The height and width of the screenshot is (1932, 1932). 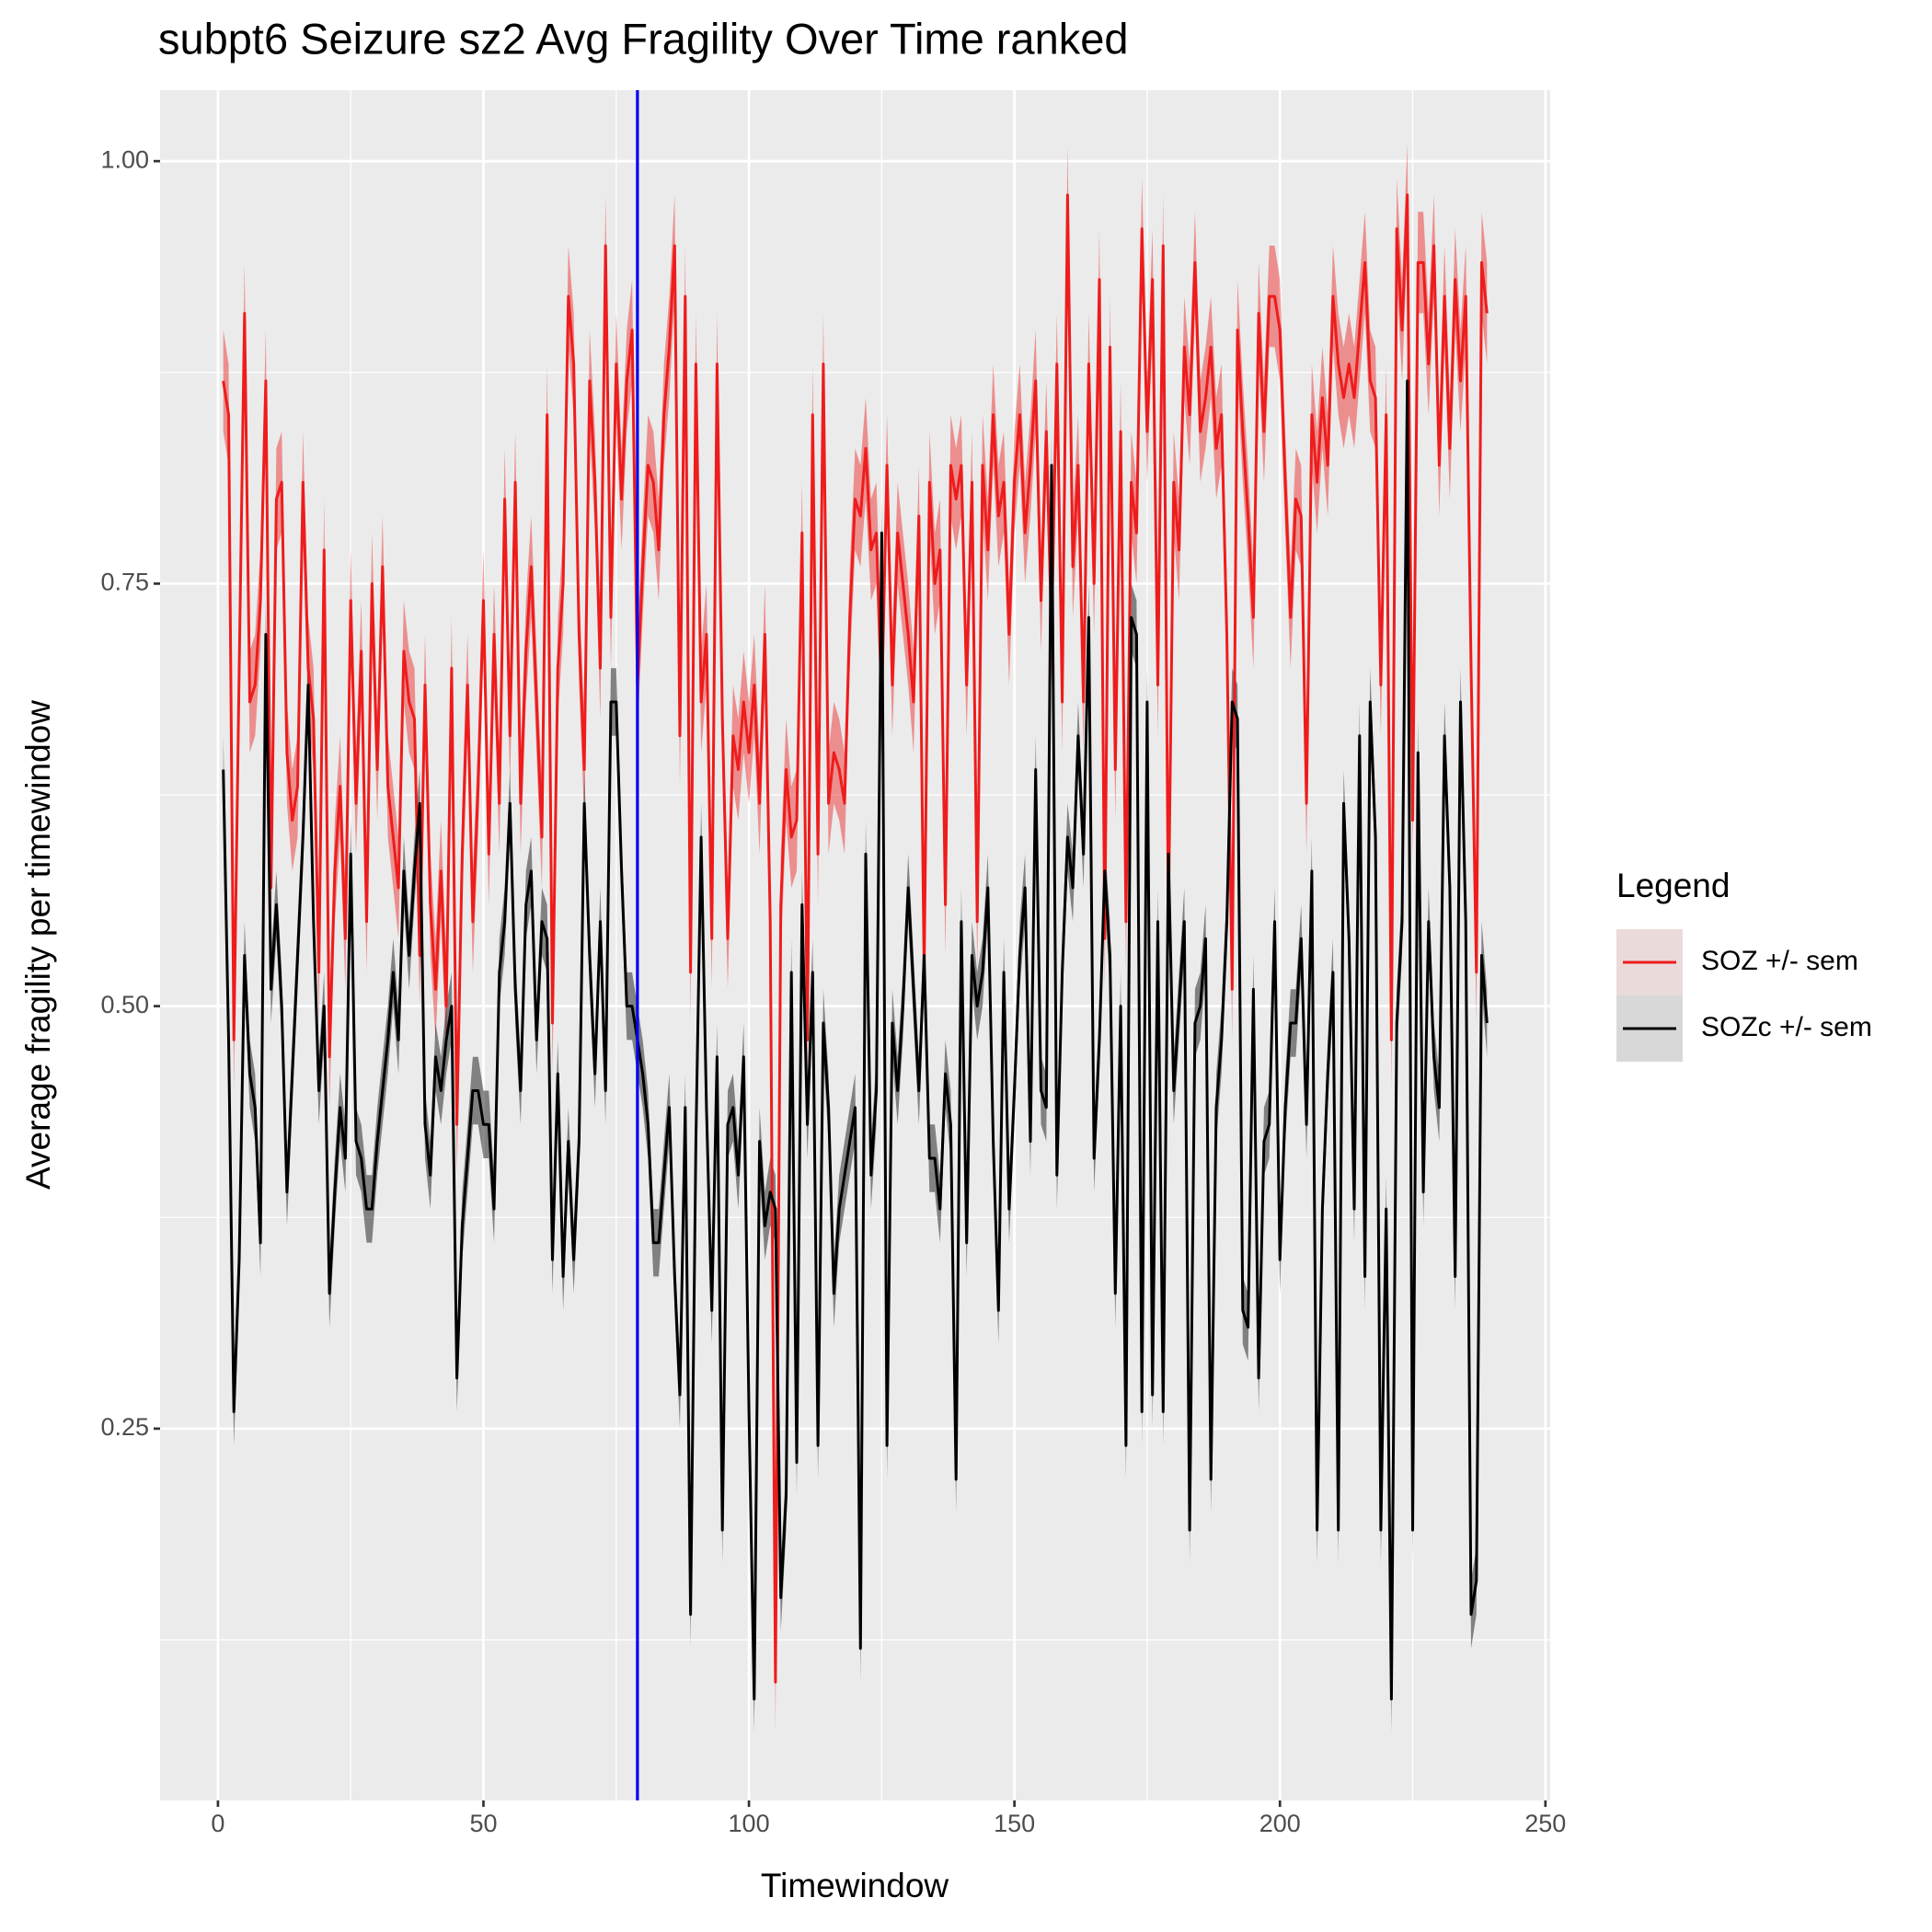 What do you see at coordinates (1545, 1823) in the screenshot?
I see `x-tick-label: 250` at bounding box center [1545, 1823].